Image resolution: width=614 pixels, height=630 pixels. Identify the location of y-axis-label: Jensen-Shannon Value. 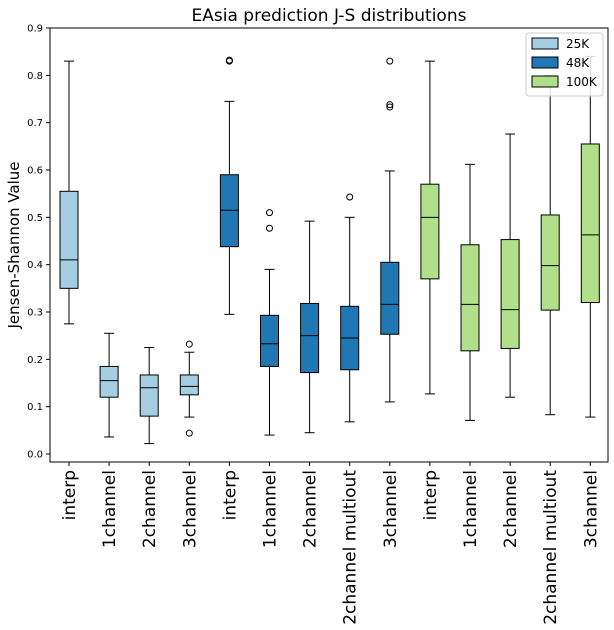
(14, 246).